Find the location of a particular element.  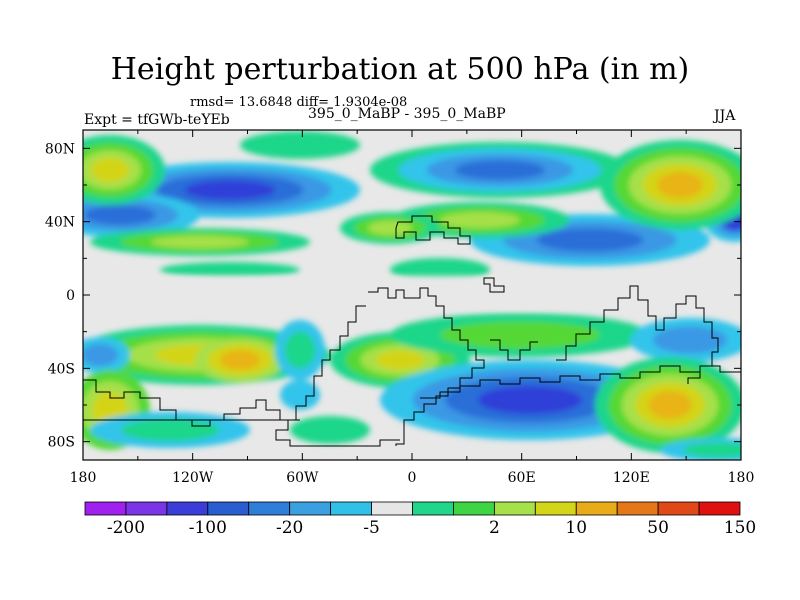

y-tick-label: 40N is located at coordinates (60, 223).